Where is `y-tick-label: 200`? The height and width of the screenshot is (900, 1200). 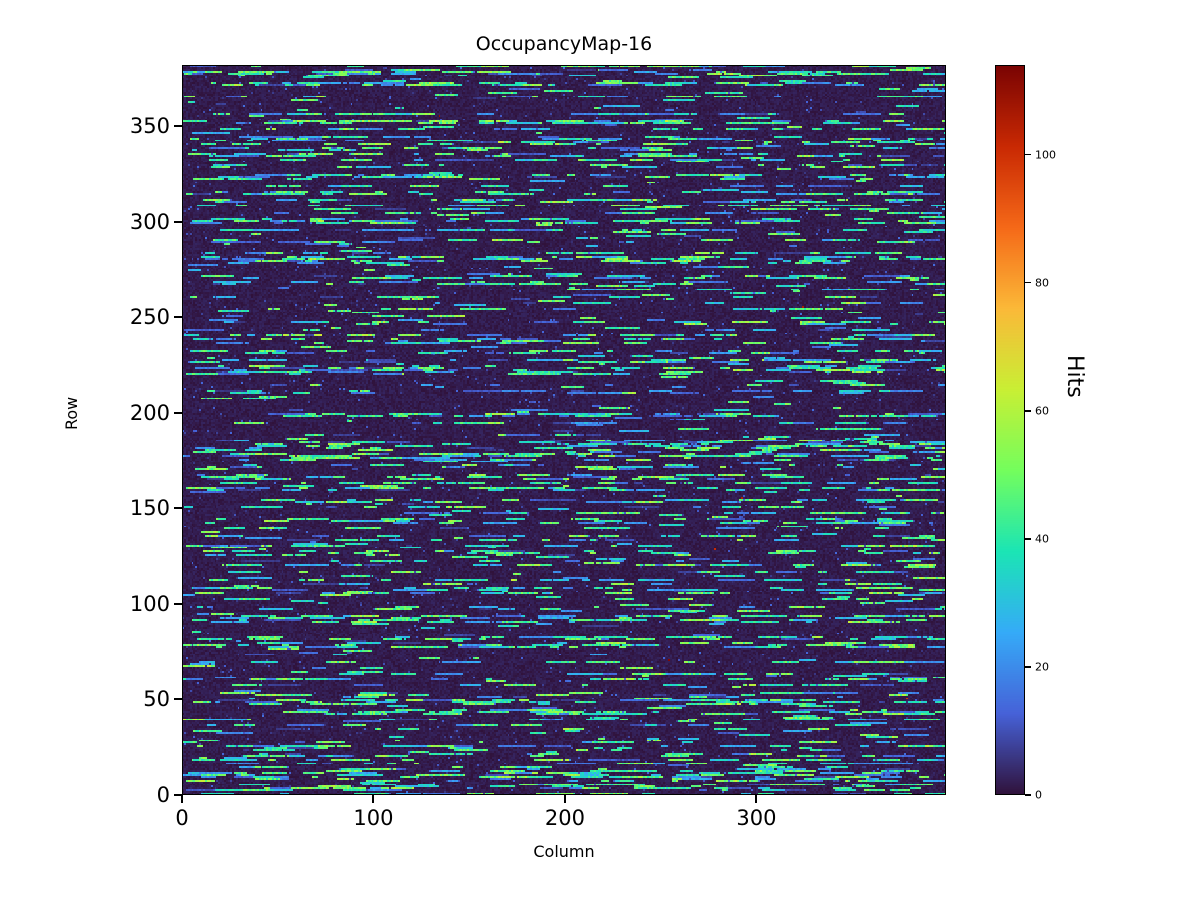 y-tick-label: 200 is located at coordinates (149, 412).